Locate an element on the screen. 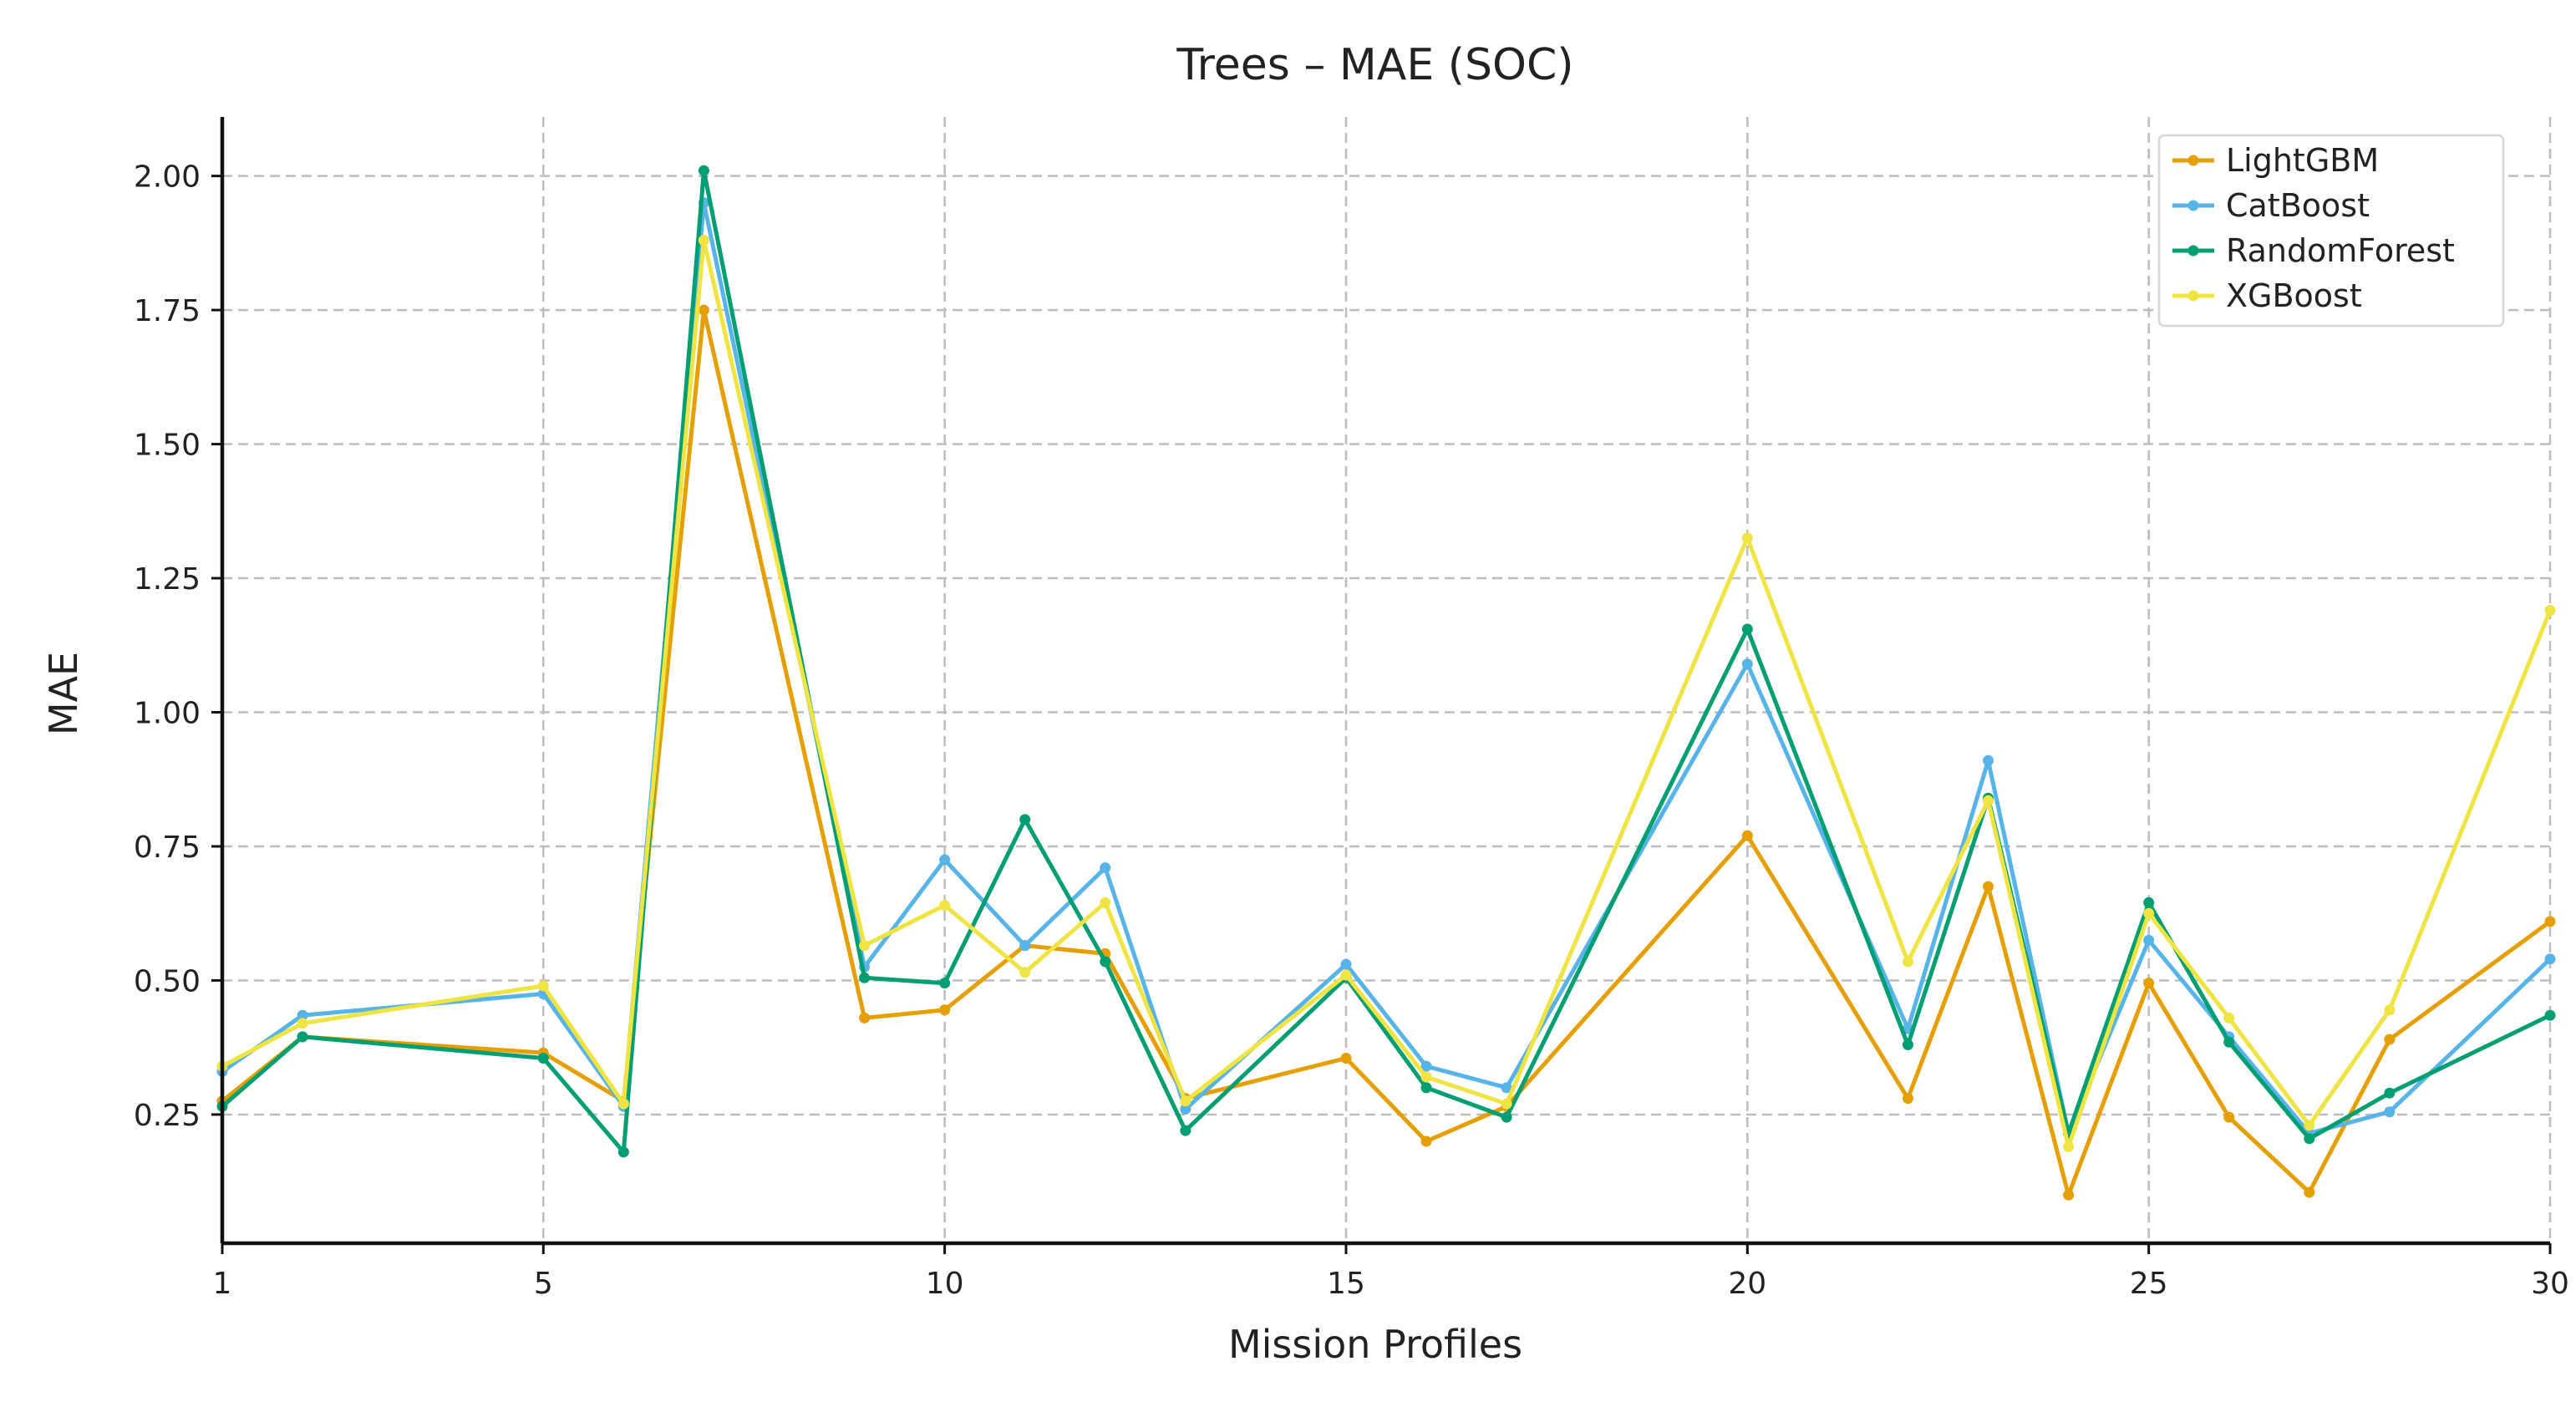 The width and height of the screenshot is (2576, 1407). x-tick-label: 15 is located at coordinates (1346, 1284).